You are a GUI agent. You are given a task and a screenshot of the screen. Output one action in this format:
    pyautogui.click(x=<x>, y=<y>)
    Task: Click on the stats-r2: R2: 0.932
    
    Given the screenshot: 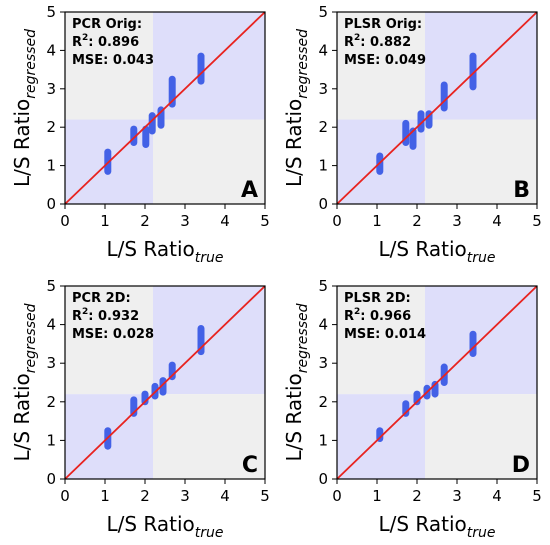 What is the action you would take?
    pyautogui.click(x=105, y=315)
    